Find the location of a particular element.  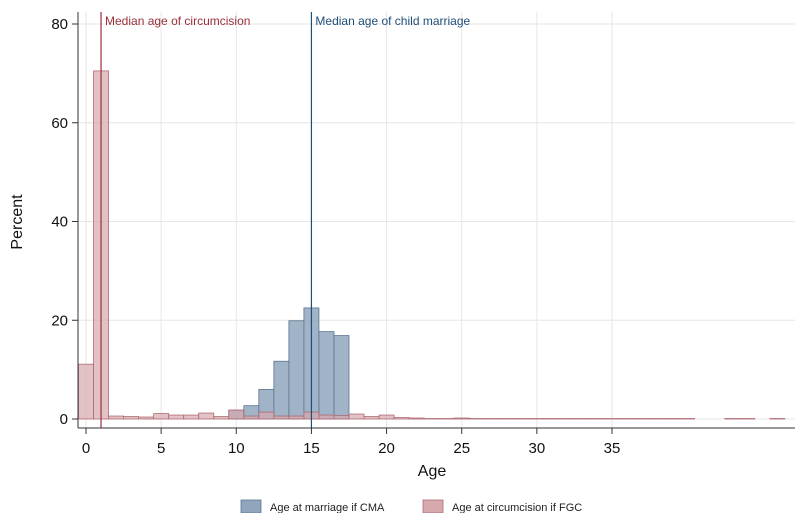

x-tick-label: 30 is located at coordinates (537, 448).